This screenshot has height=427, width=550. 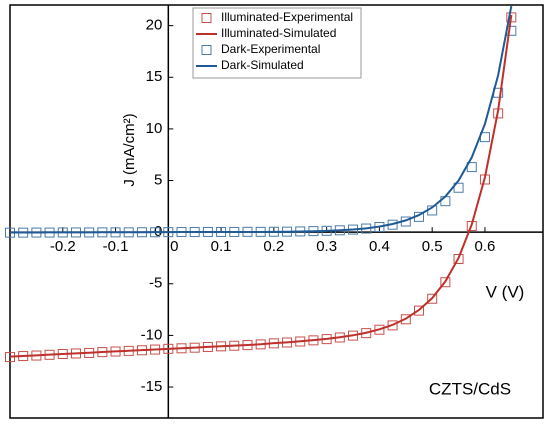 What do you see at coordinates (154, 76) in the screenshot?
I see `y-tick-label: 15` at bounding box center [154, 76].